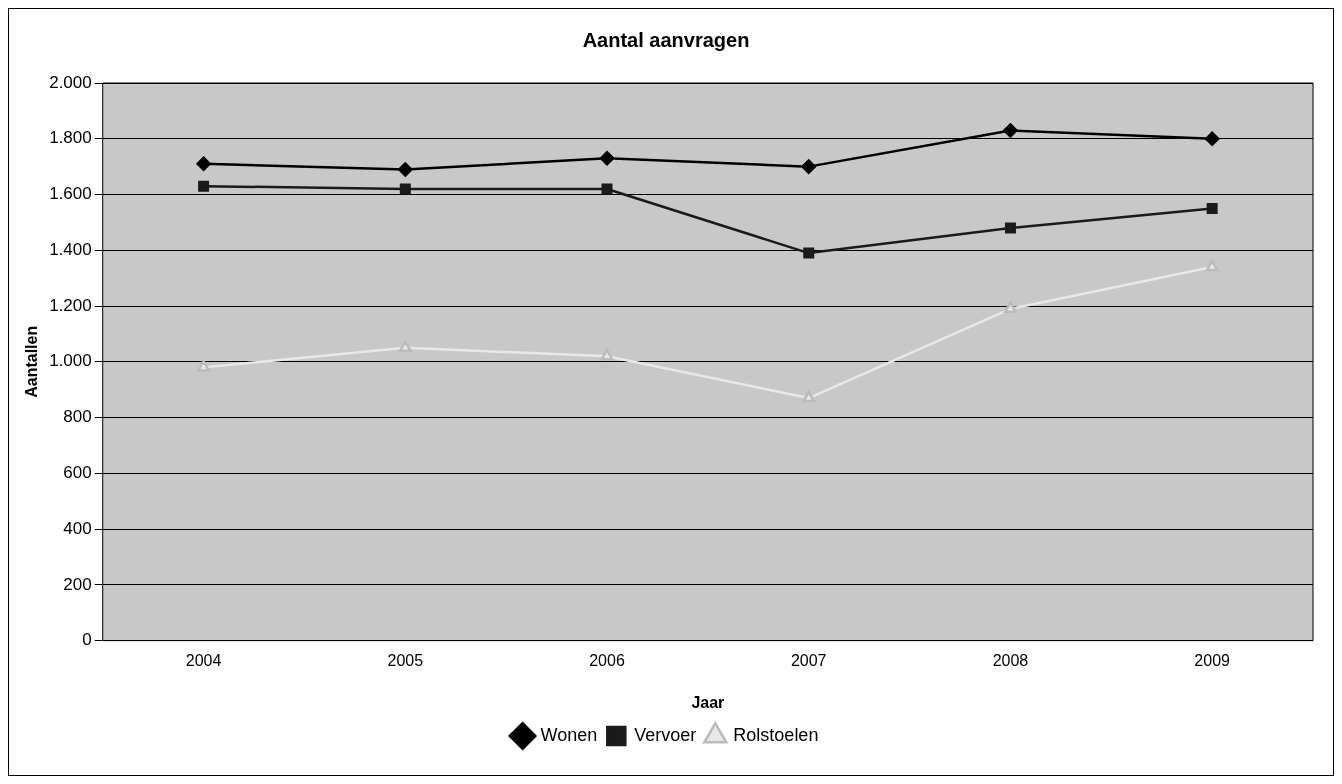 The height and width of the screenshot is (784, 1342). I want to click on legend-label: Vervoer, so click(665, 734).